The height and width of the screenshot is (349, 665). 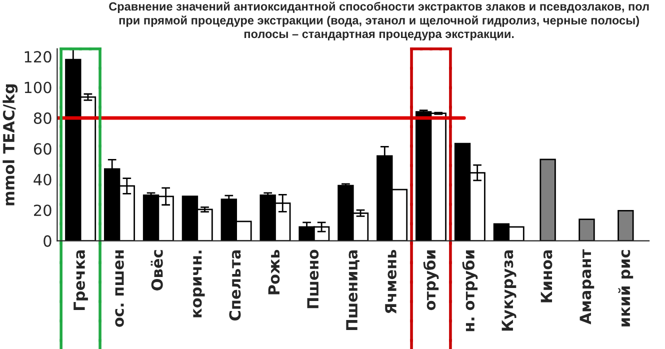 I want to click on x-tick-label: н. отруби, so click(x=470, y=291).